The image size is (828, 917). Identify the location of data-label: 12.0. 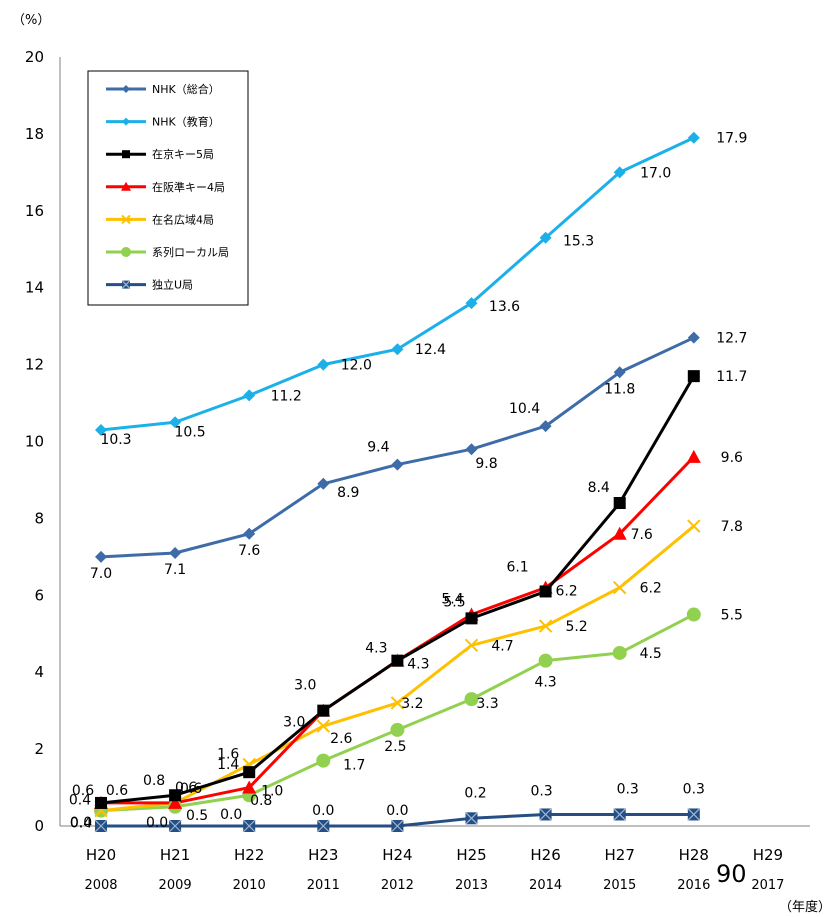
(356, 366).